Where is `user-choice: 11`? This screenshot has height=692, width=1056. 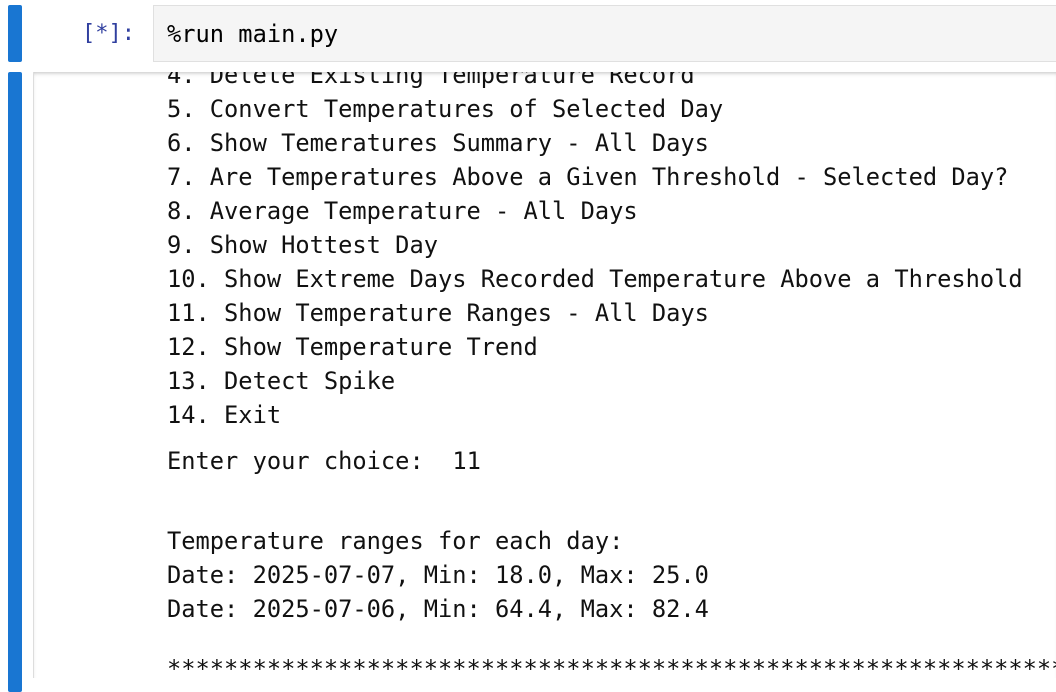 user-choice: 11 is located at coordinates (466, 461).